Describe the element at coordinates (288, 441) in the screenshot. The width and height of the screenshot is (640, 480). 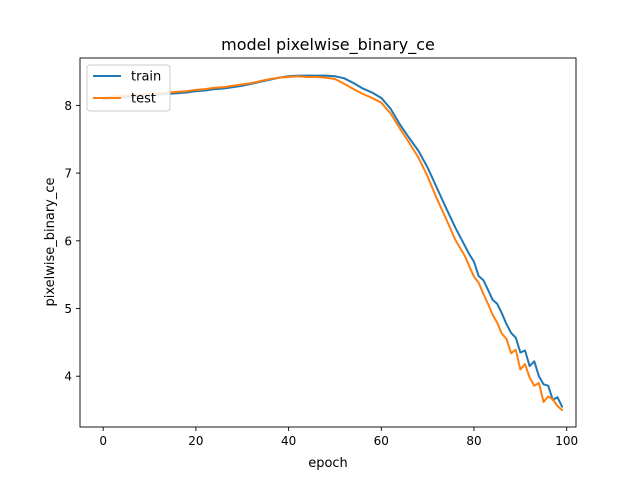
I see `x-tick-label: 40` at that location.